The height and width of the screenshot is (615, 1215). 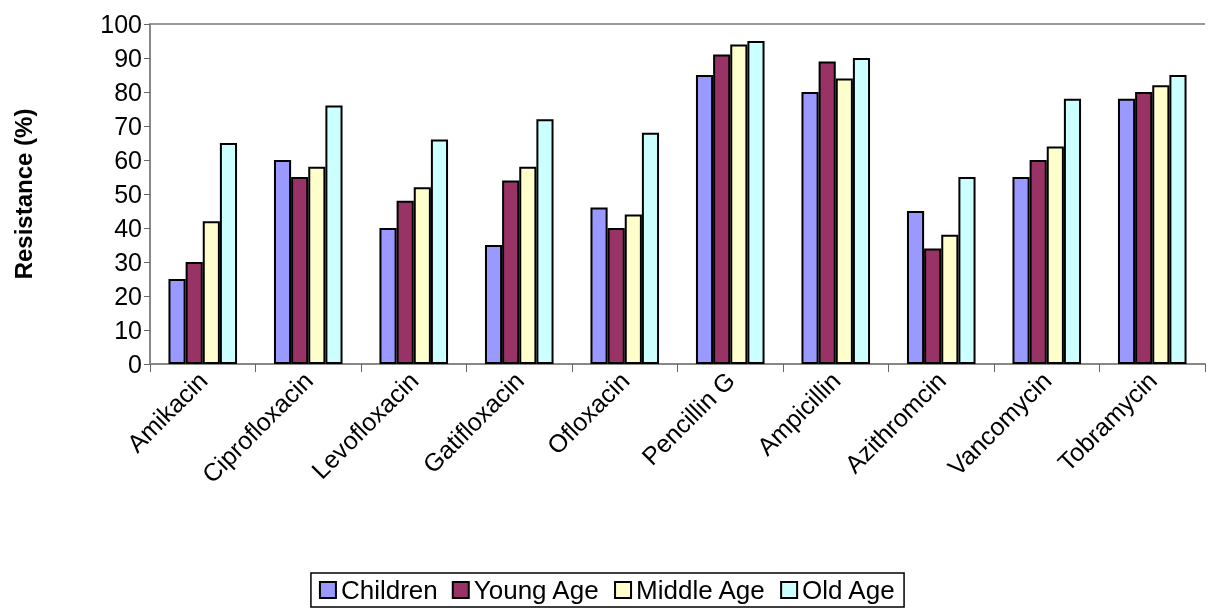 What do you see at coordinates (128, 228) in the screenshot?
I see `y-tick-label: 40` at bounding box center [128, 228].